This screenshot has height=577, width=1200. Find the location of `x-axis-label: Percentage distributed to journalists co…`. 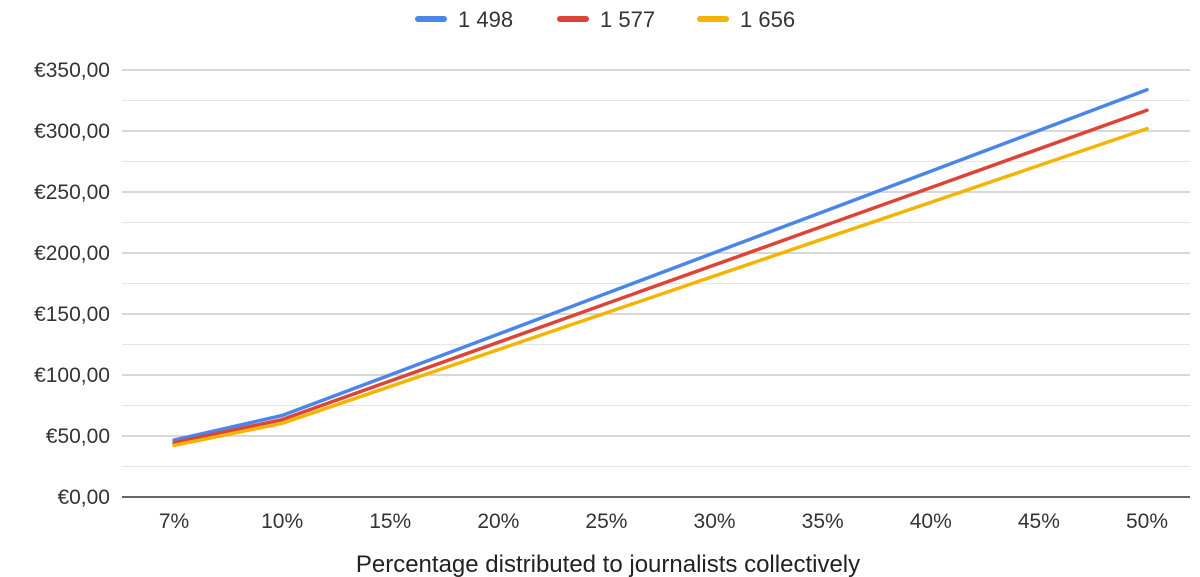

x-axis-label: Percentage distributed to journalists co… is located at coordinates (608, 564).